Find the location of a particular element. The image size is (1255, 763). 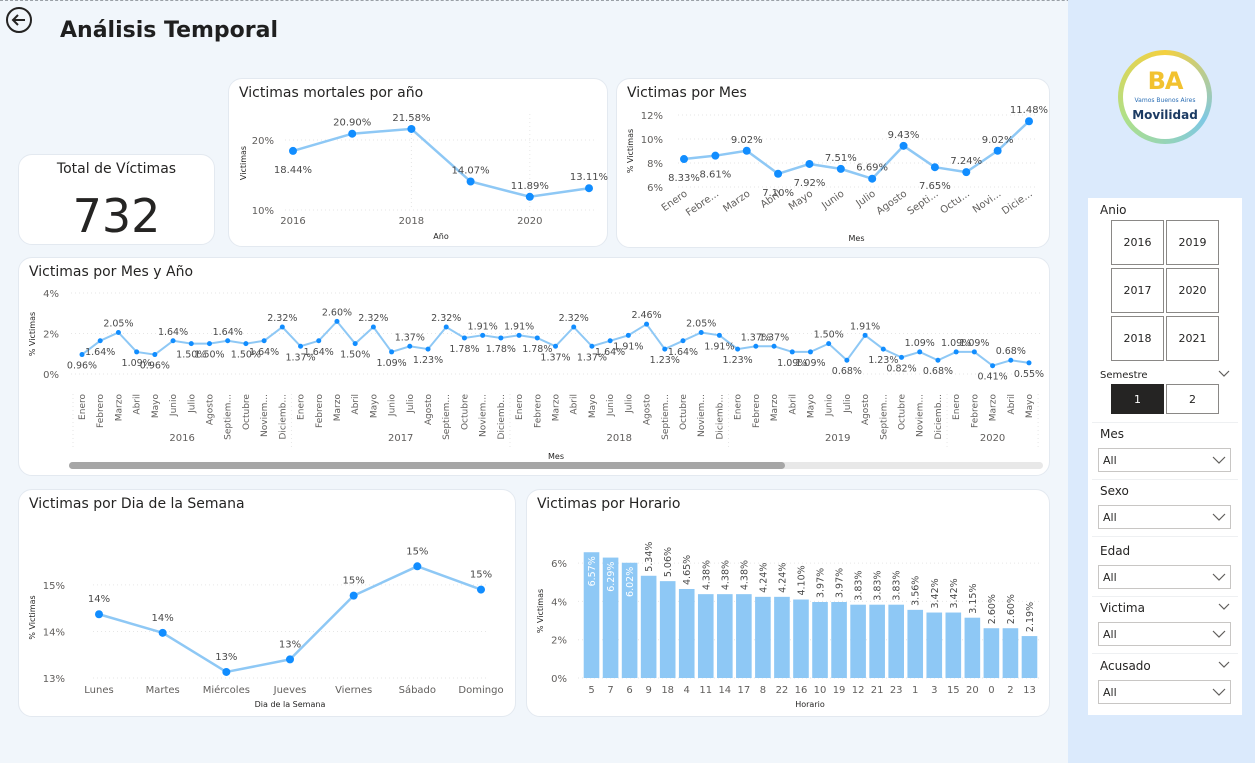

x-tick-label: 4 is located at coordinates (687, 690).